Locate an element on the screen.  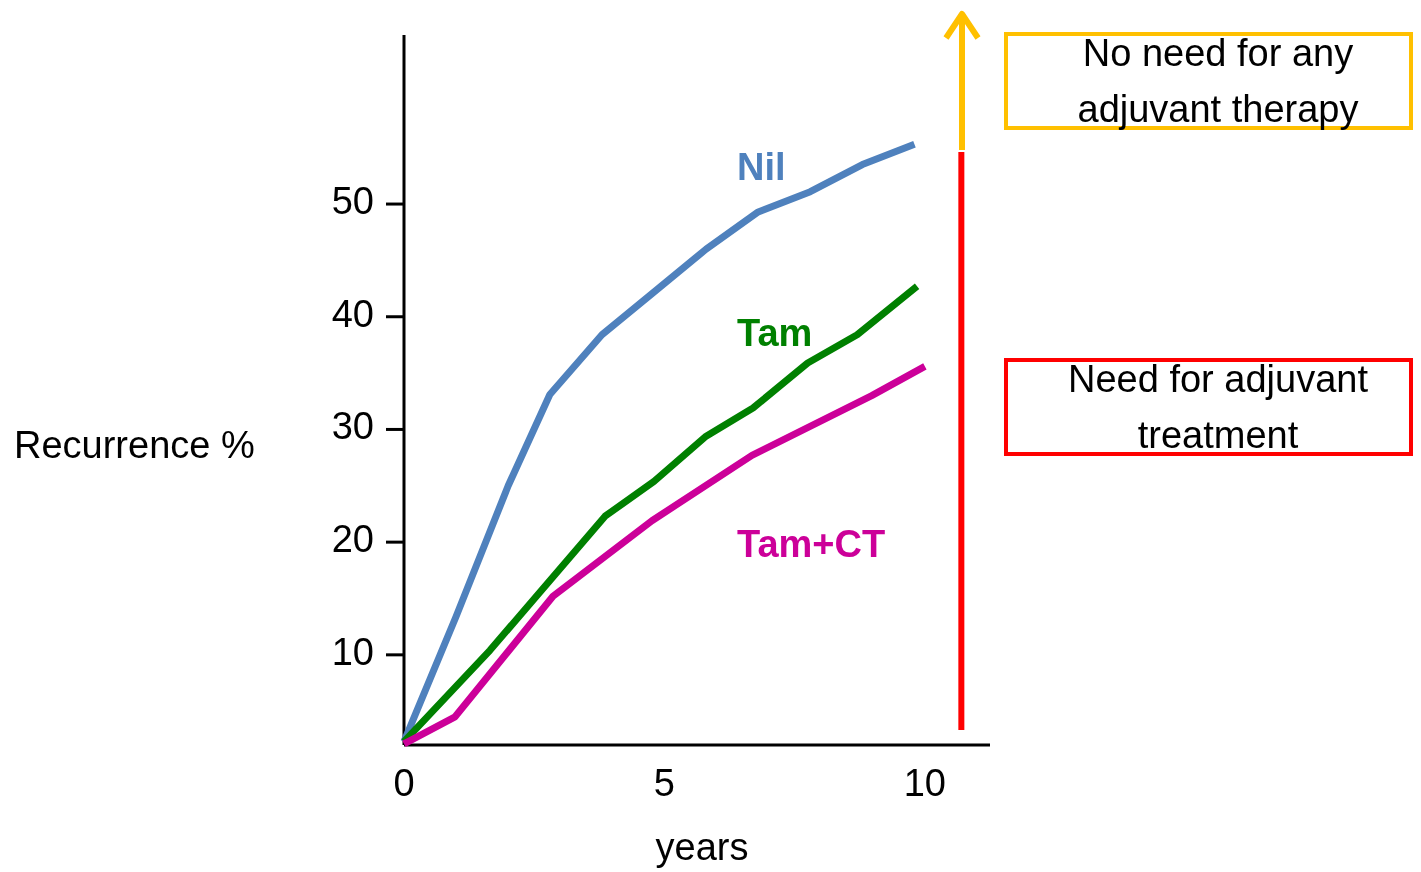
x-axis-title: years is located at coordinates (702, 847).